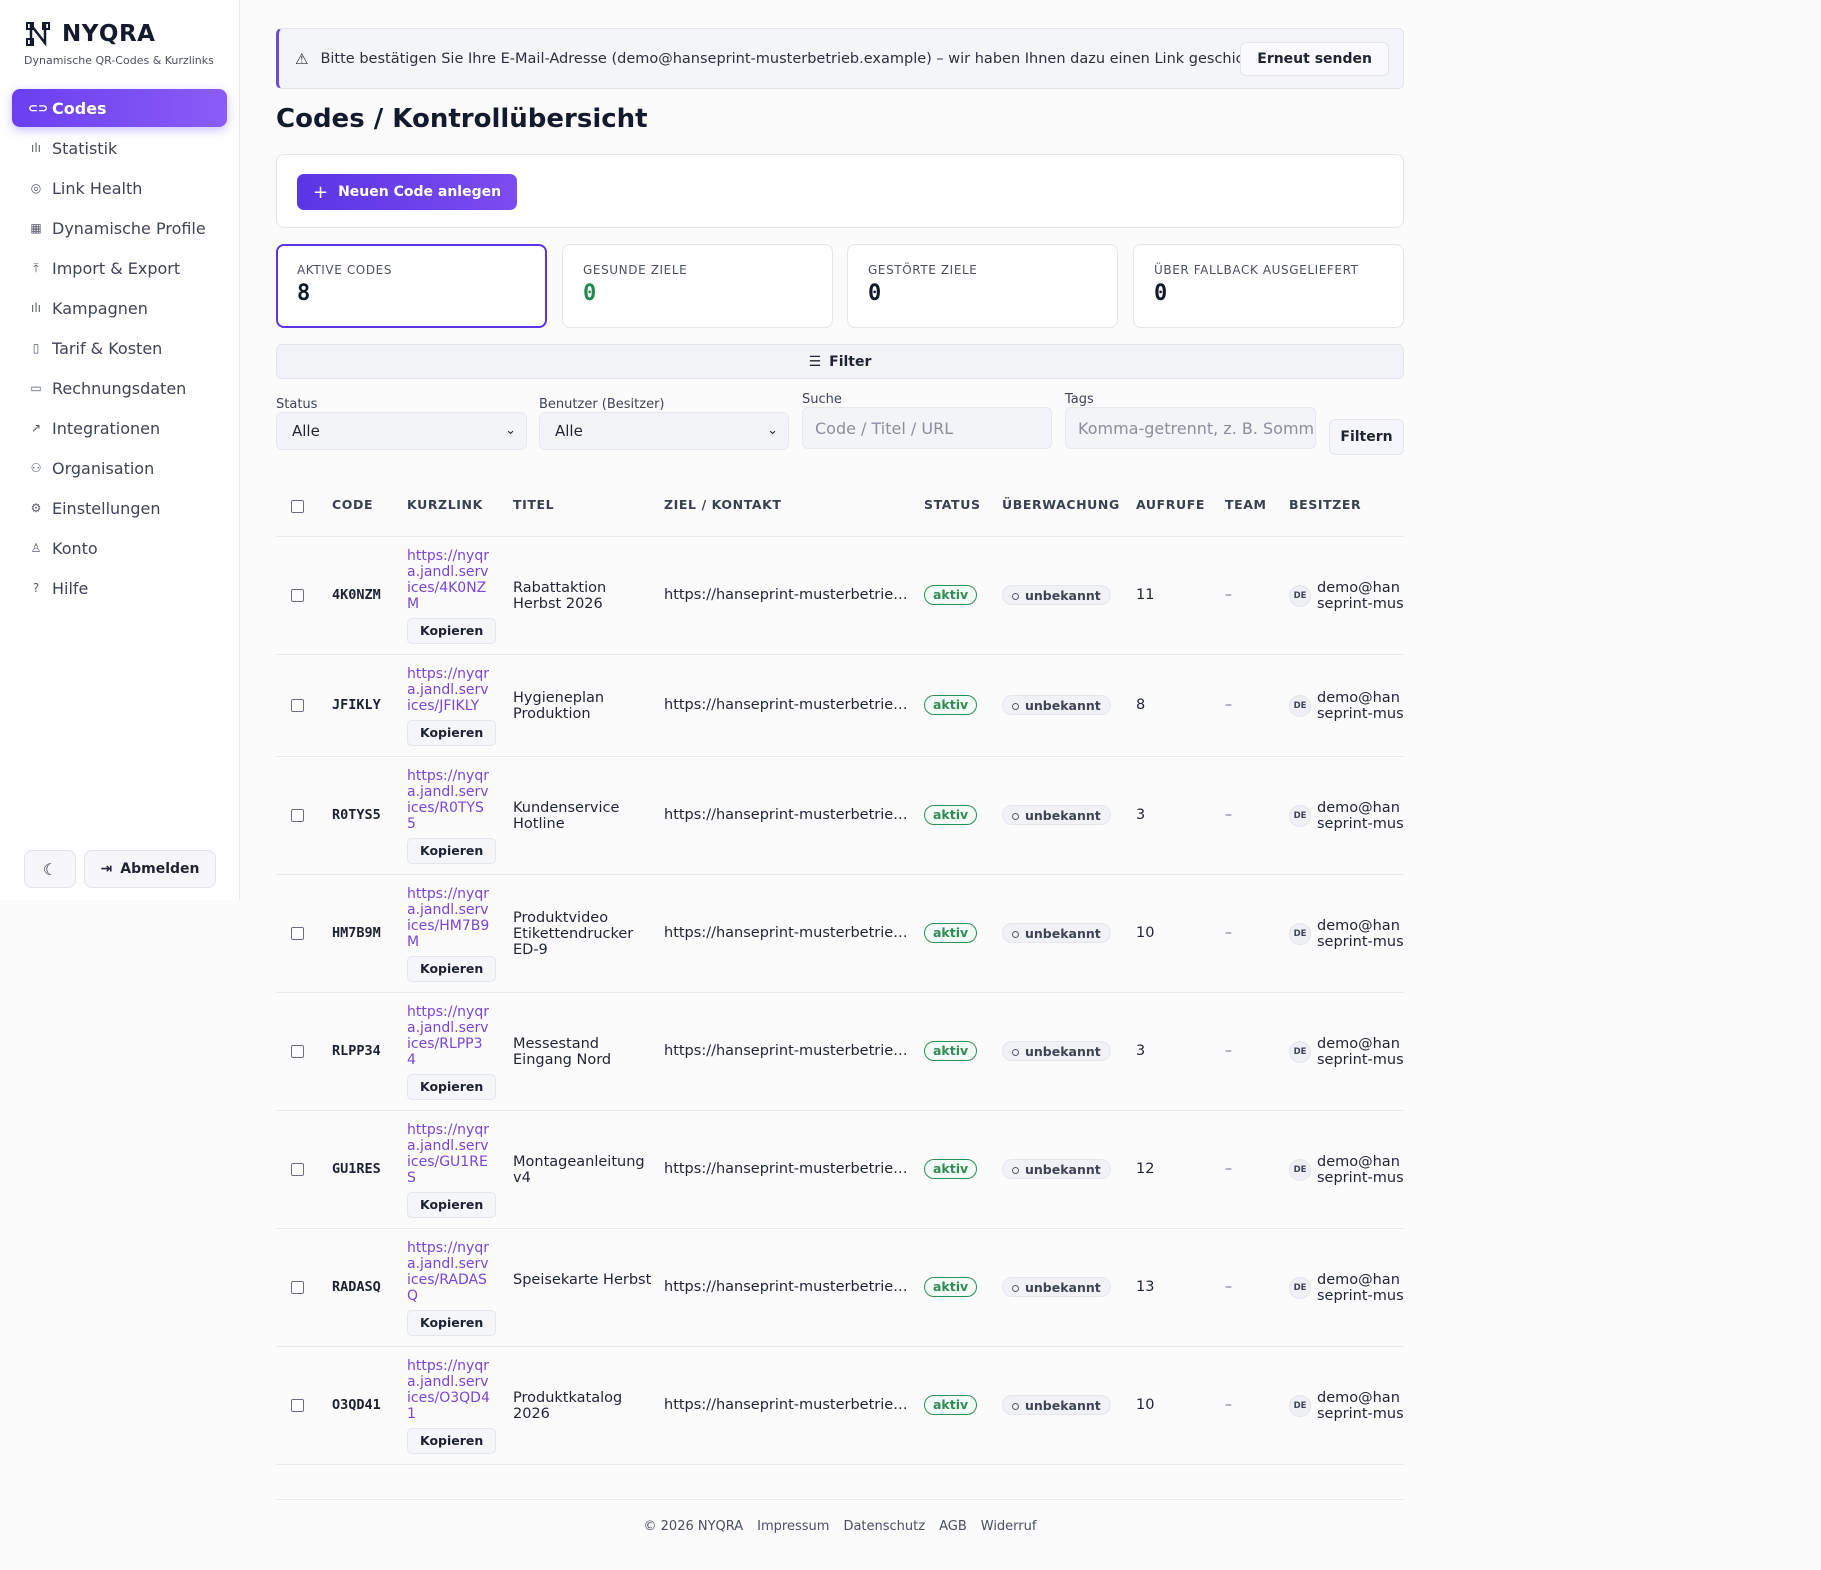 Image resolution: width=1821 pixels, height=1570 pixels. Describe the element at coordinates (119, 228) in the screenshot. I see `sidebar-item-dynamische-profile: ▦ Dynamische Profile` at that location.